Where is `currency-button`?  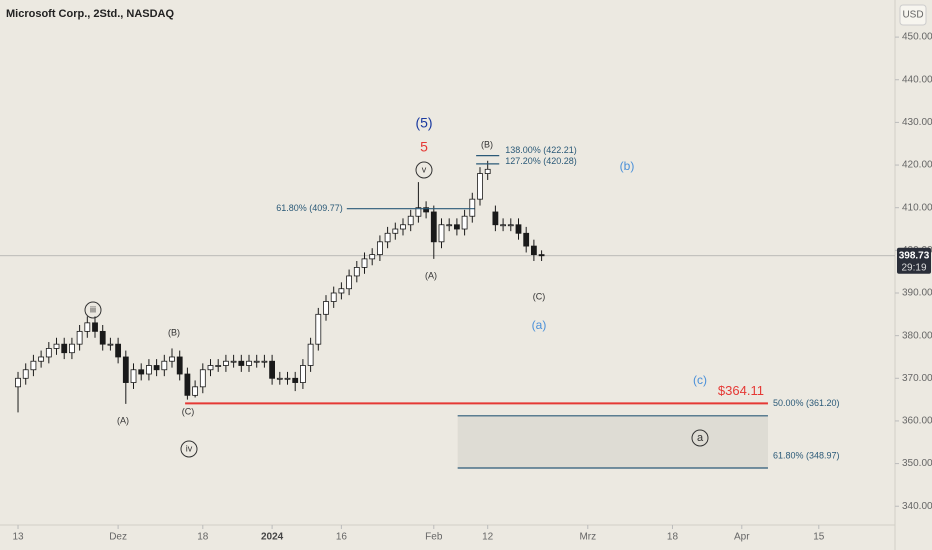 currency-button is located at coordinates (913, 15).